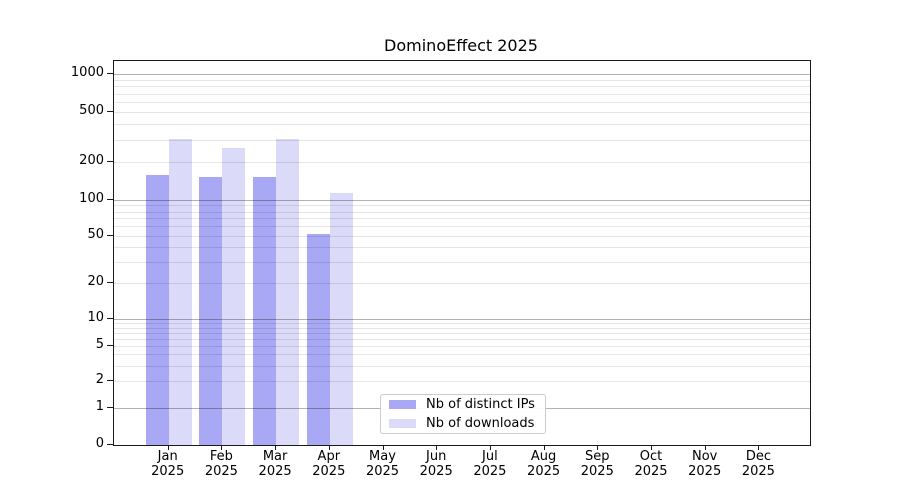 Image resolution: width=900 pixels, height=500 pixels. What do you see at coordinates (705, 447) in the screenshot?
I see `xtick-mark-nov` at bounding box center [705, 447].